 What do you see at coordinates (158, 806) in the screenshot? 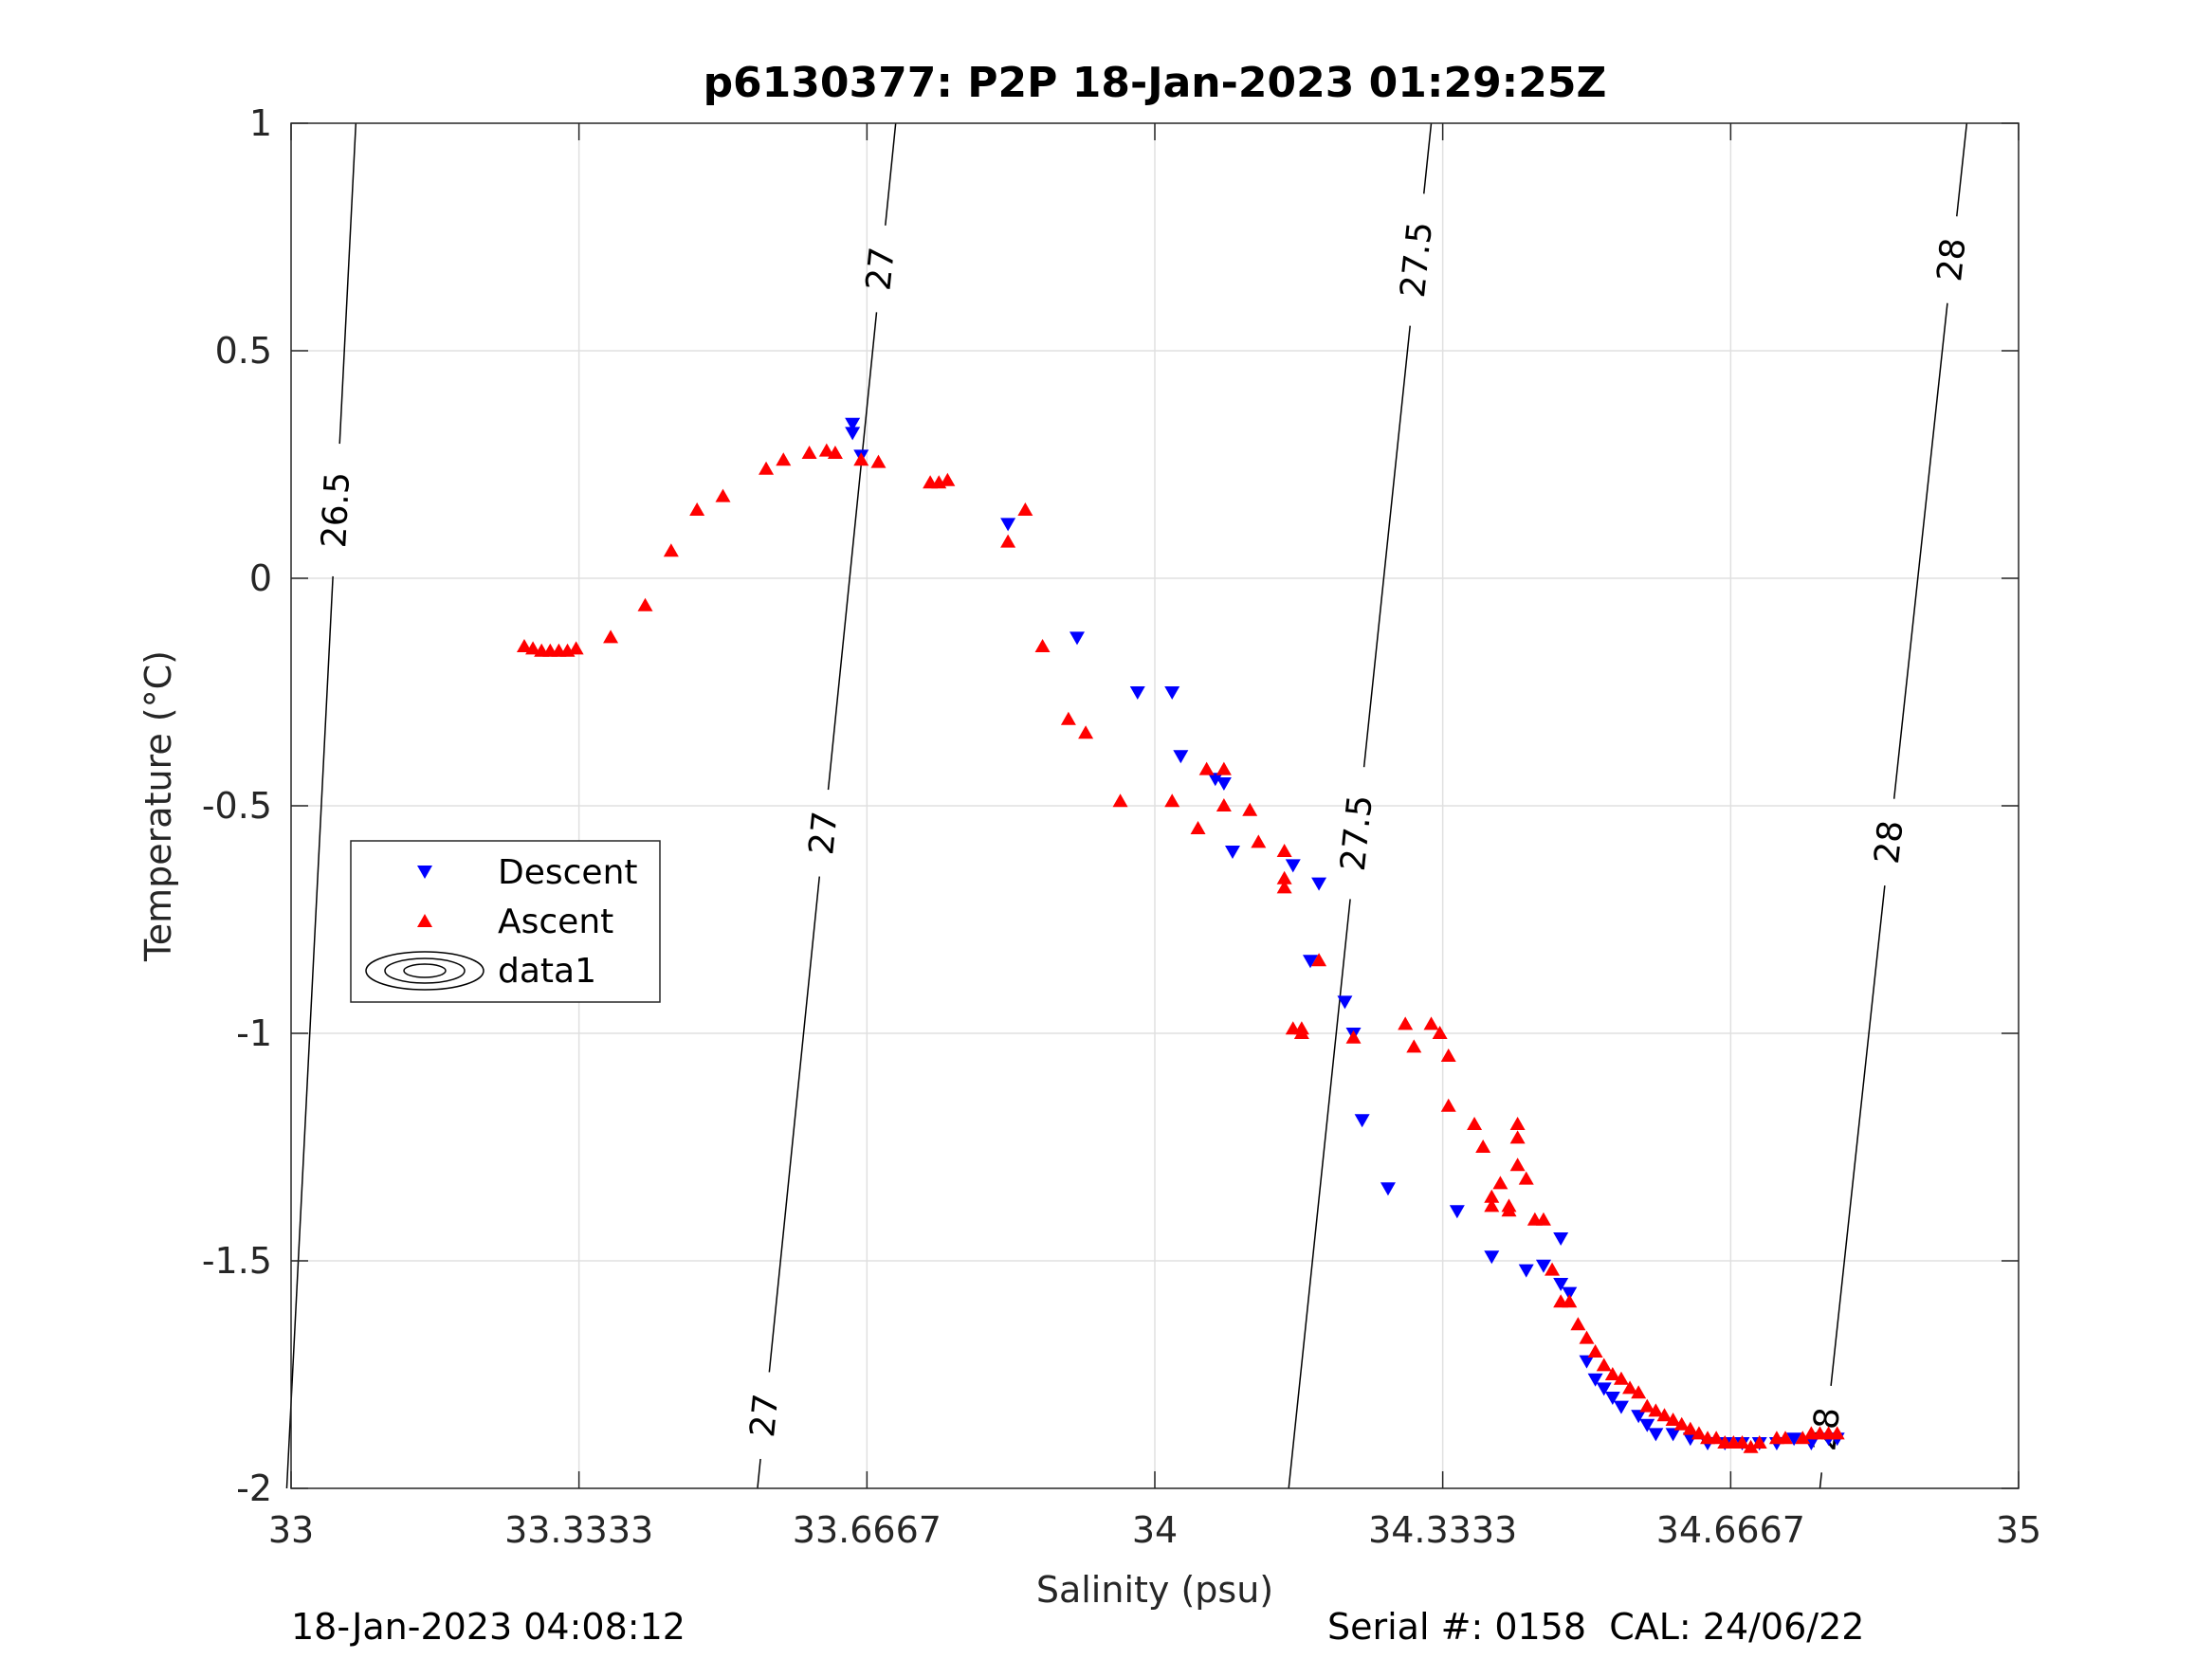
I see `y-axis-label: Temperature (°C)` at bounding box center [158, 806].